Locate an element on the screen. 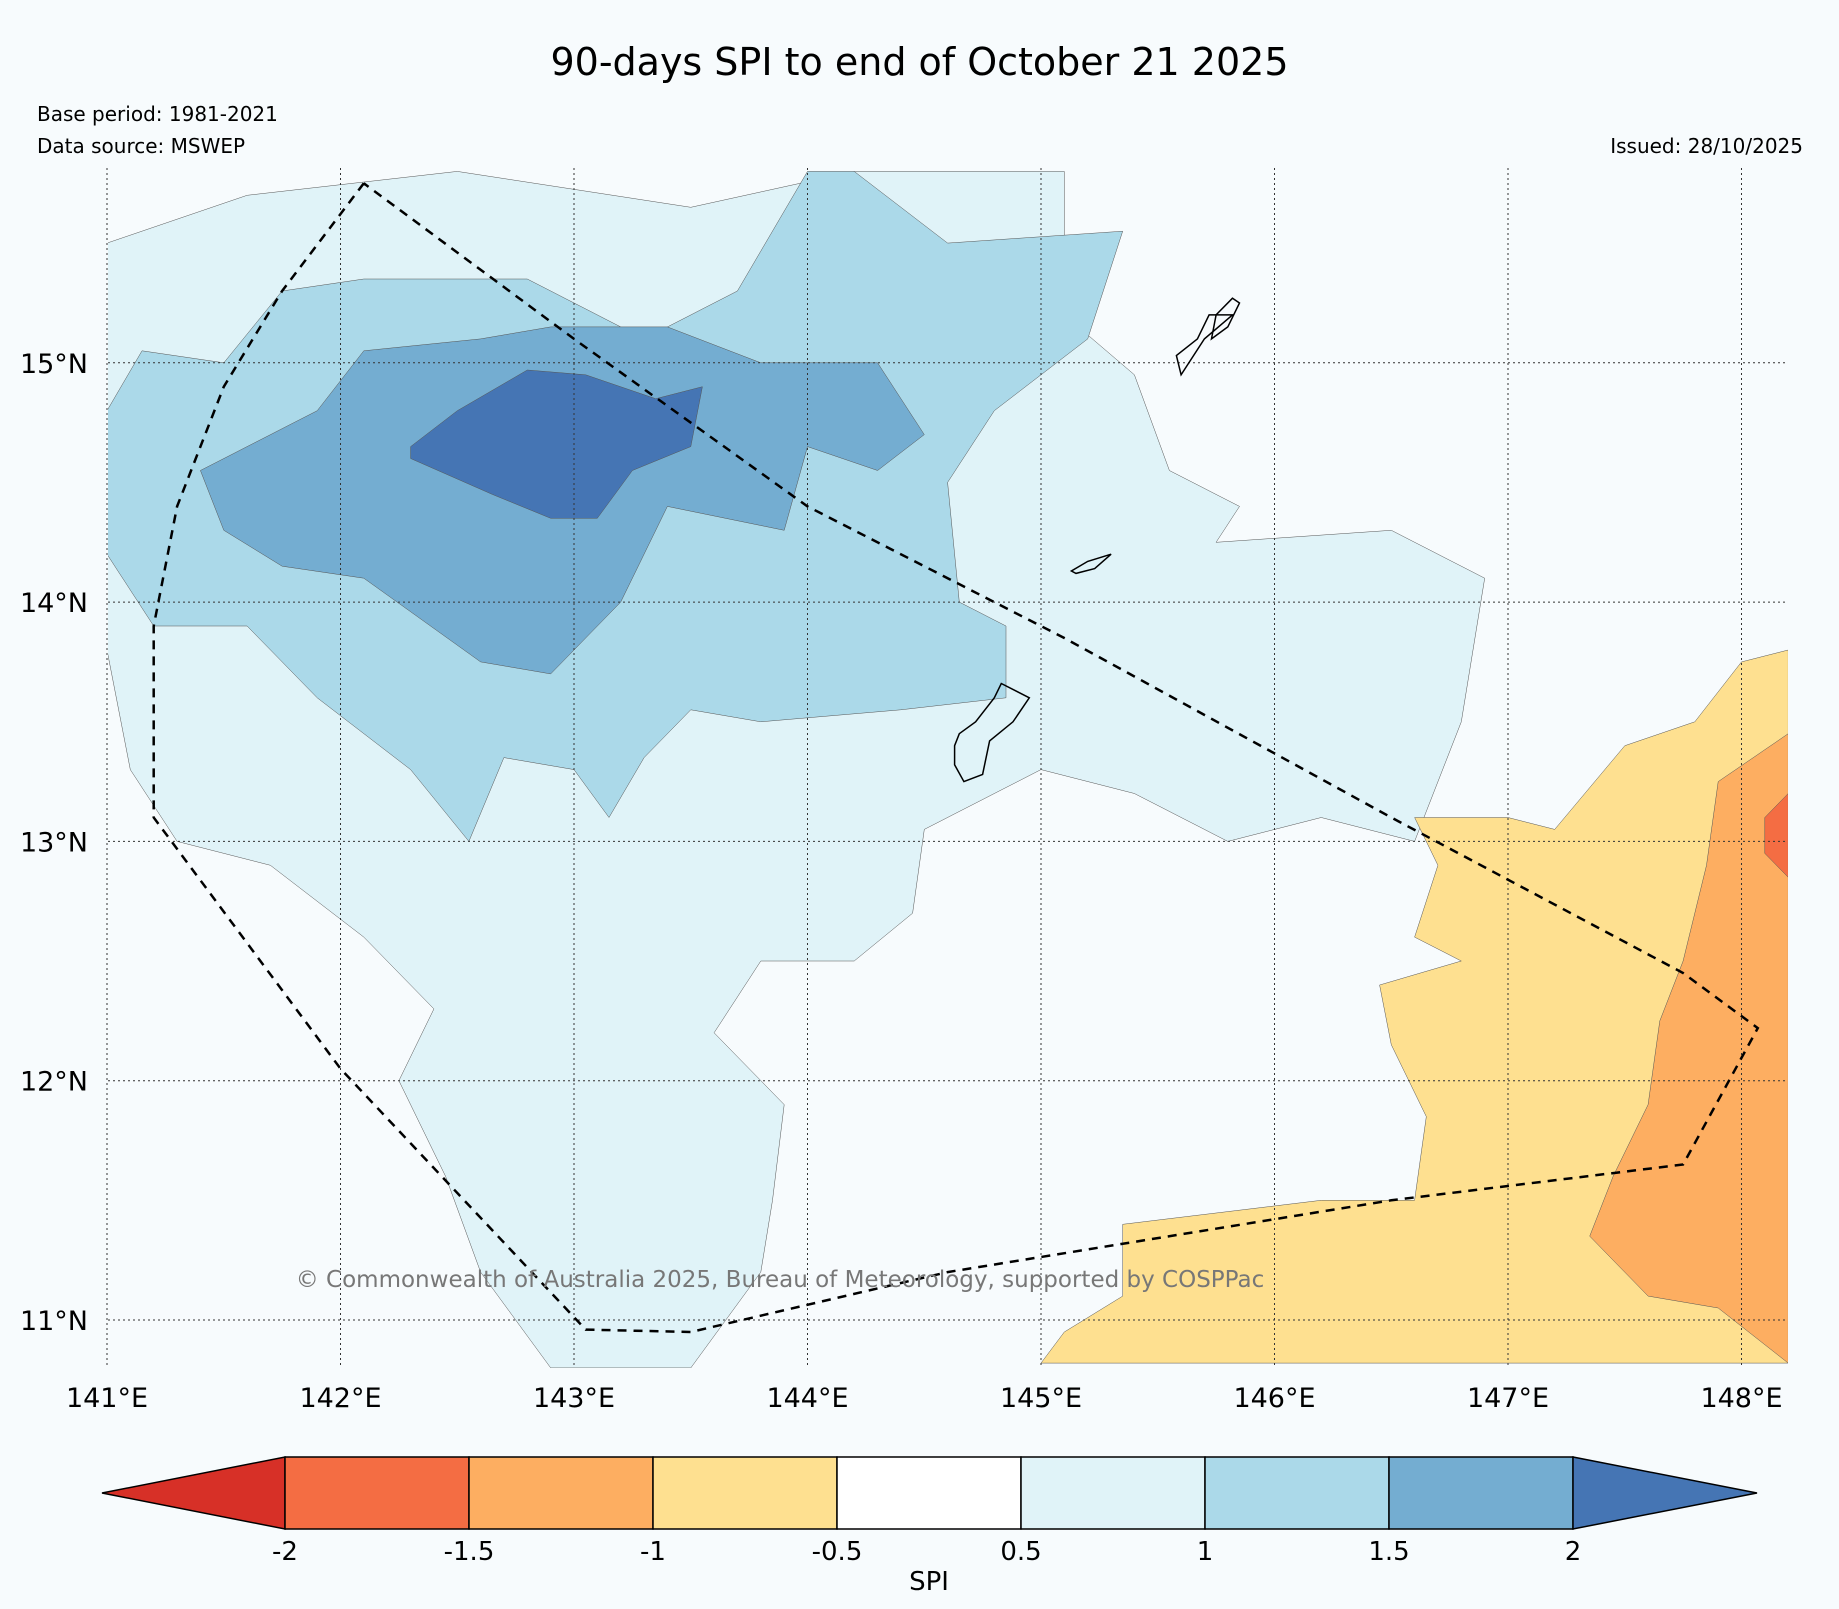  colorbar-tick-label: 2 is located at coordinates (1573, 1552).